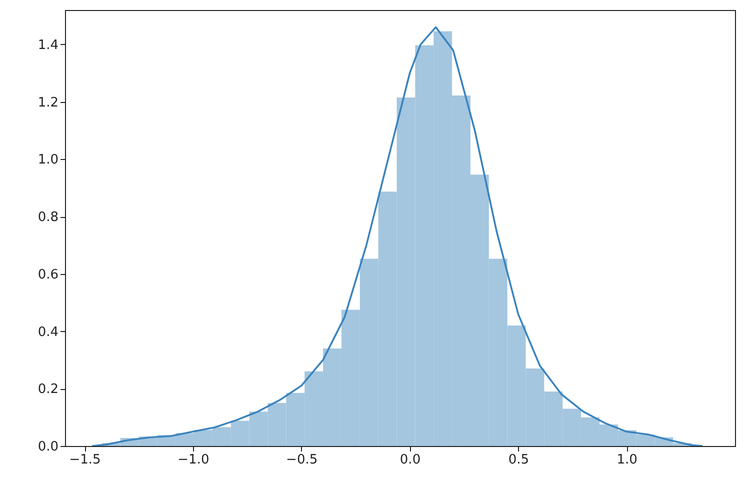 The width and height of the screenshot is (752, 492). What do you see at coordinates (194, 460) in the screenshot?
I see `x-tick-label: −1.0` at bounding box center [194, 460].